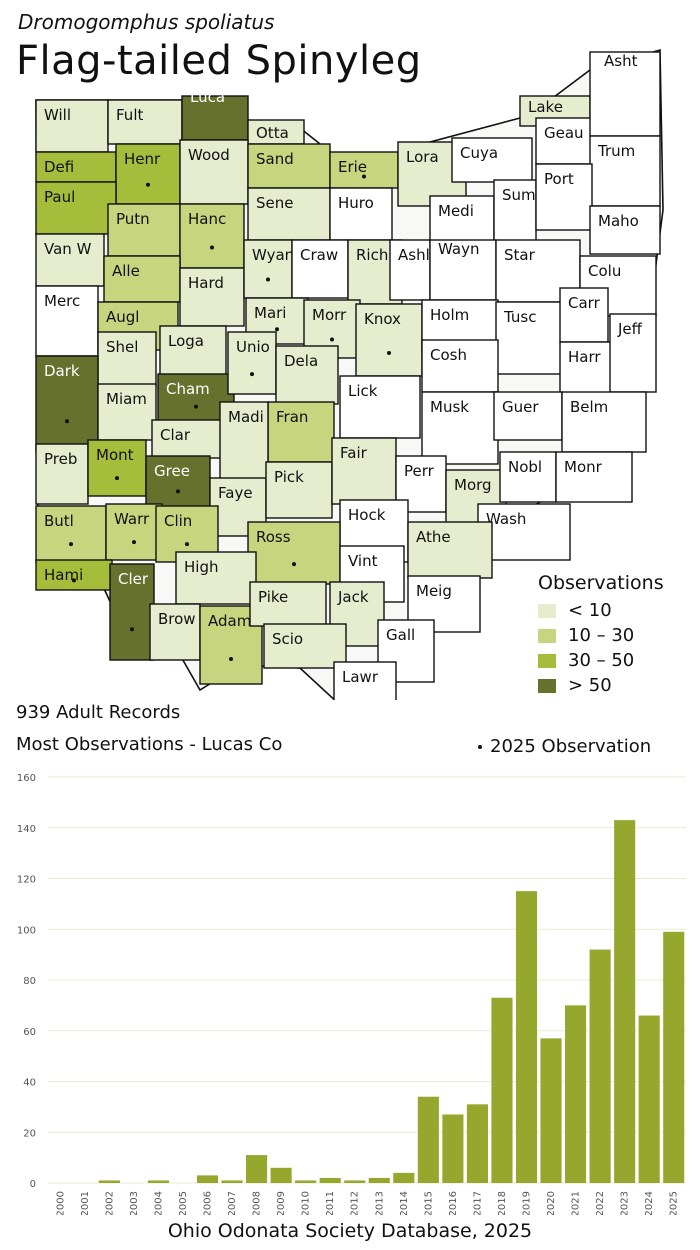  I want to click on county-hard: Hard, so click(212, 297).